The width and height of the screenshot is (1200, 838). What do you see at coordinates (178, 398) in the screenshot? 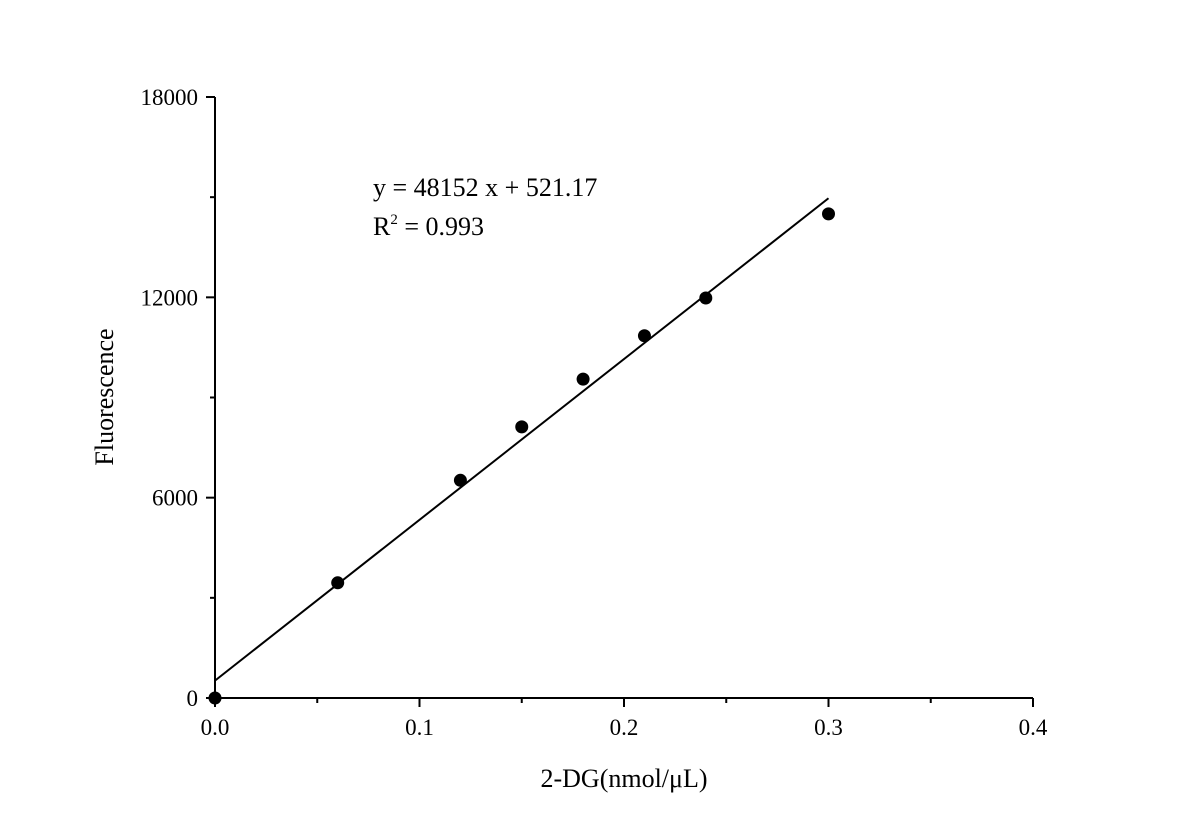
I see `y-ticks: 0 6000 12000 18000` at bounding box center [178, 398].